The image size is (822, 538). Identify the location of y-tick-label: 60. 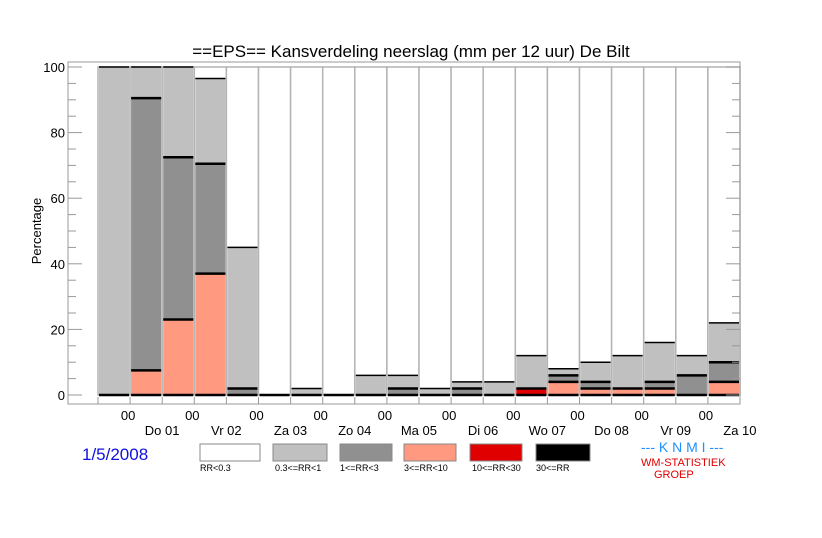
(58, 198).